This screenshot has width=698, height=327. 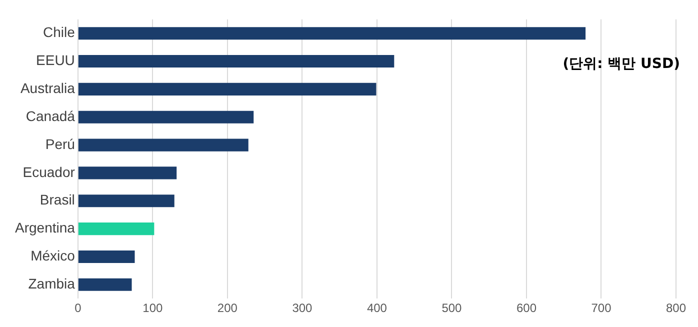 What do you see at coordinates (377, 308) in the screenshot?
I see `x-tick-label: 400` at bounding box center [377, 308].